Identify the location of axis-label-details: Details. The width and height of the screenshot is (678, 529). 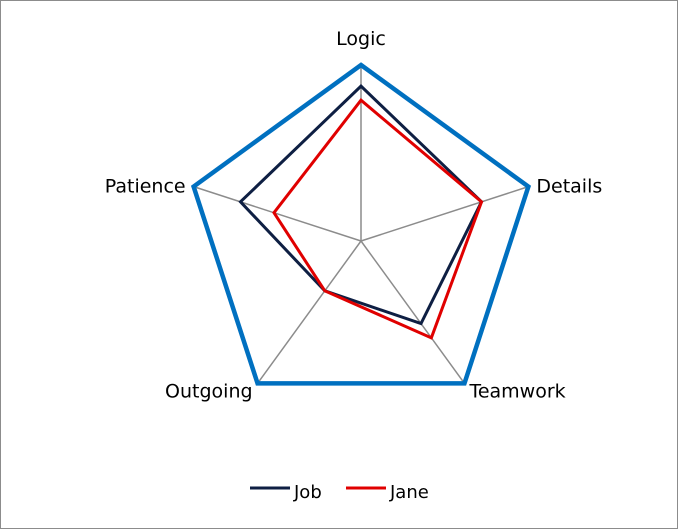
(569, 187).